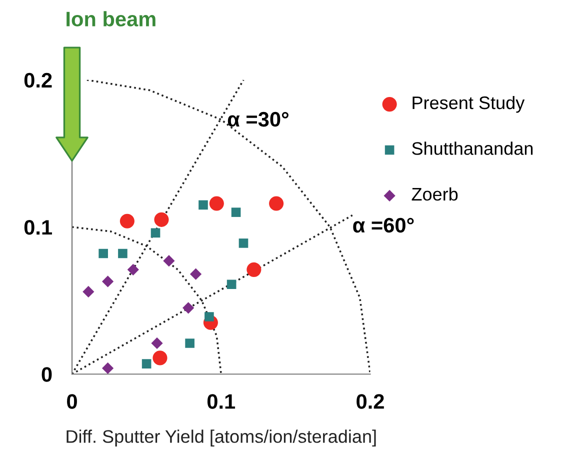 This screenshot has height=470, width=567. What do you see at coordinates (468, 104) in the screenshot?
I see `legend-label: Present Study` at bounding box center [468, 104].